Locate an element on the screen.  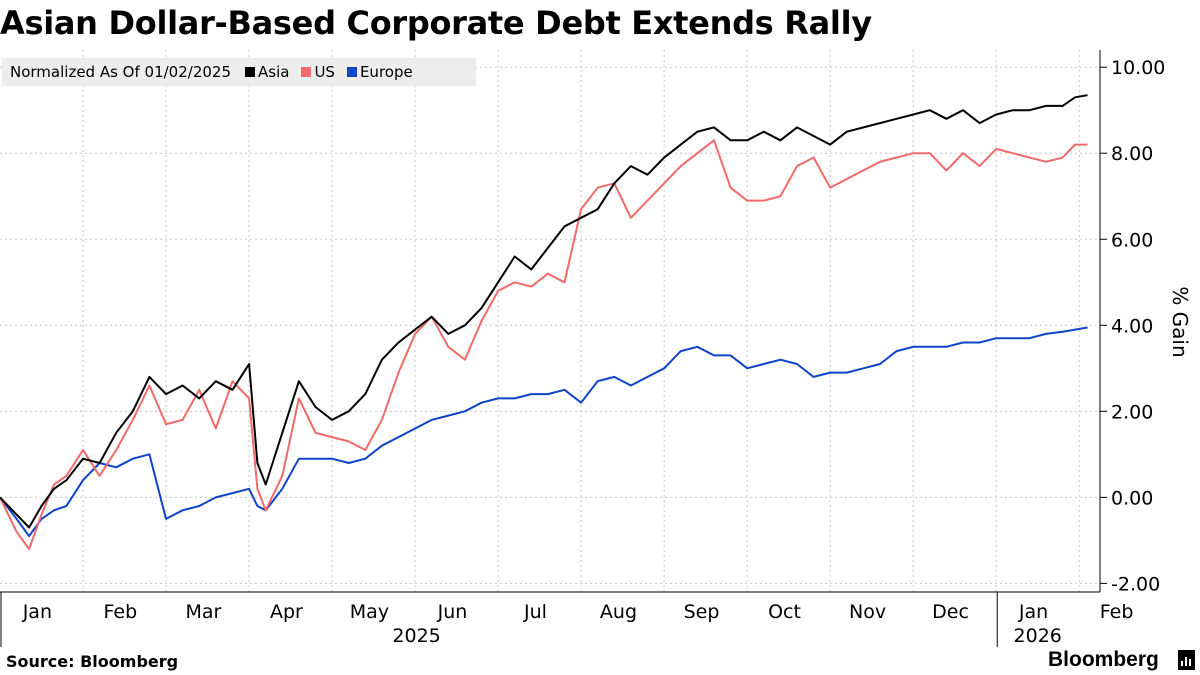
x-tick-label: Apr is located at coordinates (286, 612).